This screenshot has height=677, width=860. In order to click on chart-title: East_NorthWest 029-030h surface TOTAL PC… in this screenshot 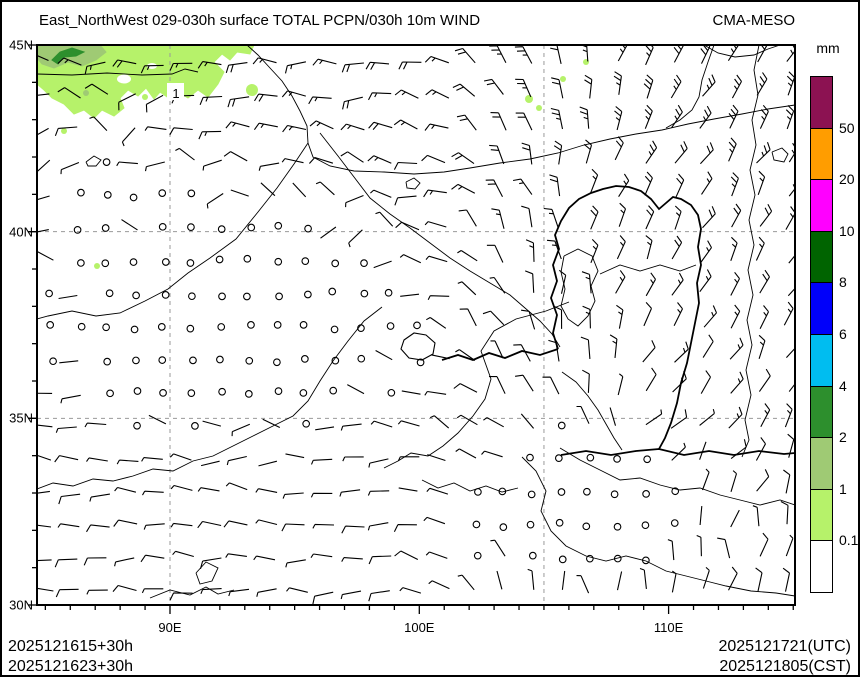, I will do `click(260, 20)`.